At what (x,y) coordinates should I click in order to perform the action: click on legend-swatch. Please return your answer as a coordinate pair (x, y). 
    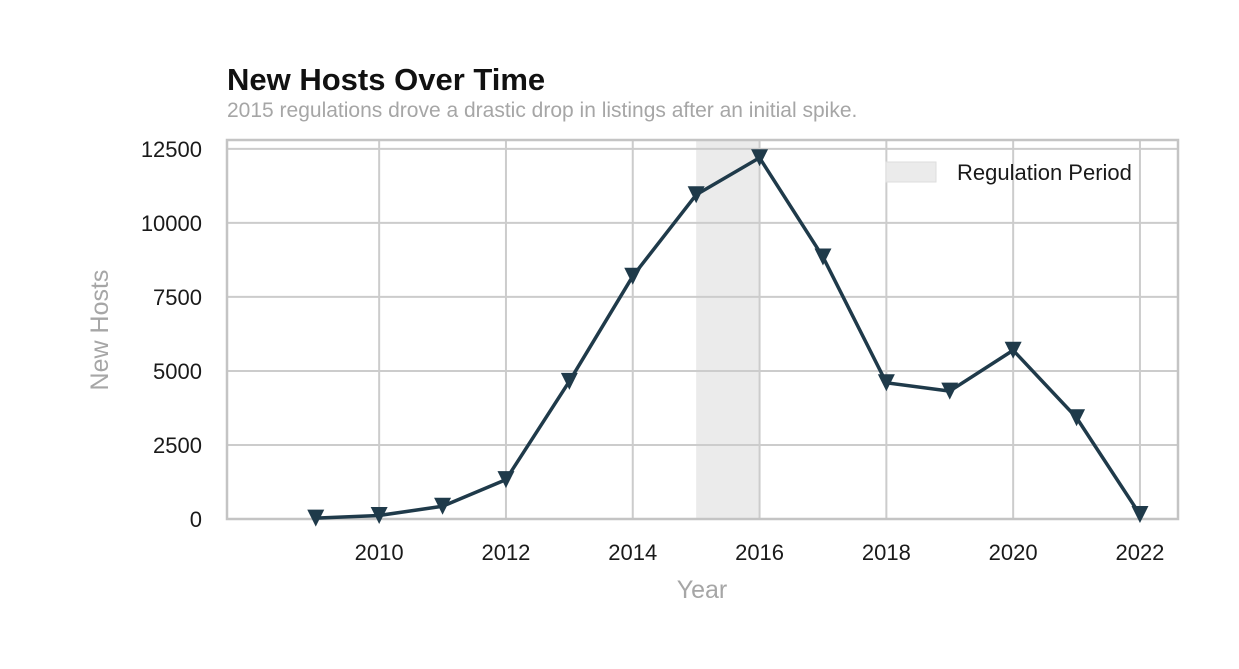
    Looking at the image, I should click on (911, 172).